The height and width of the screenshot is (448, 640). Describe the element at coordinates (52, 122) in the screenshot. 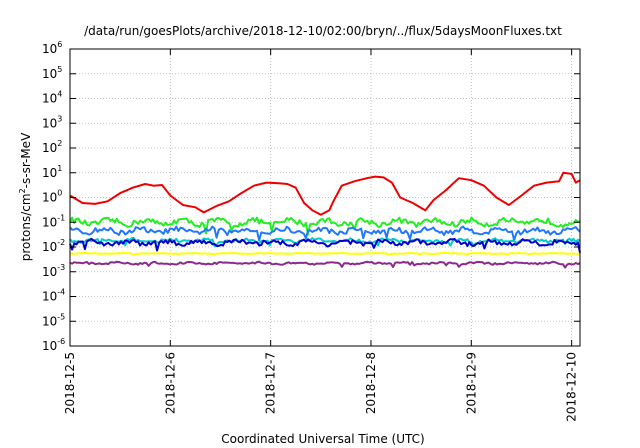

I see `y-tick-label: 10³` at that location.